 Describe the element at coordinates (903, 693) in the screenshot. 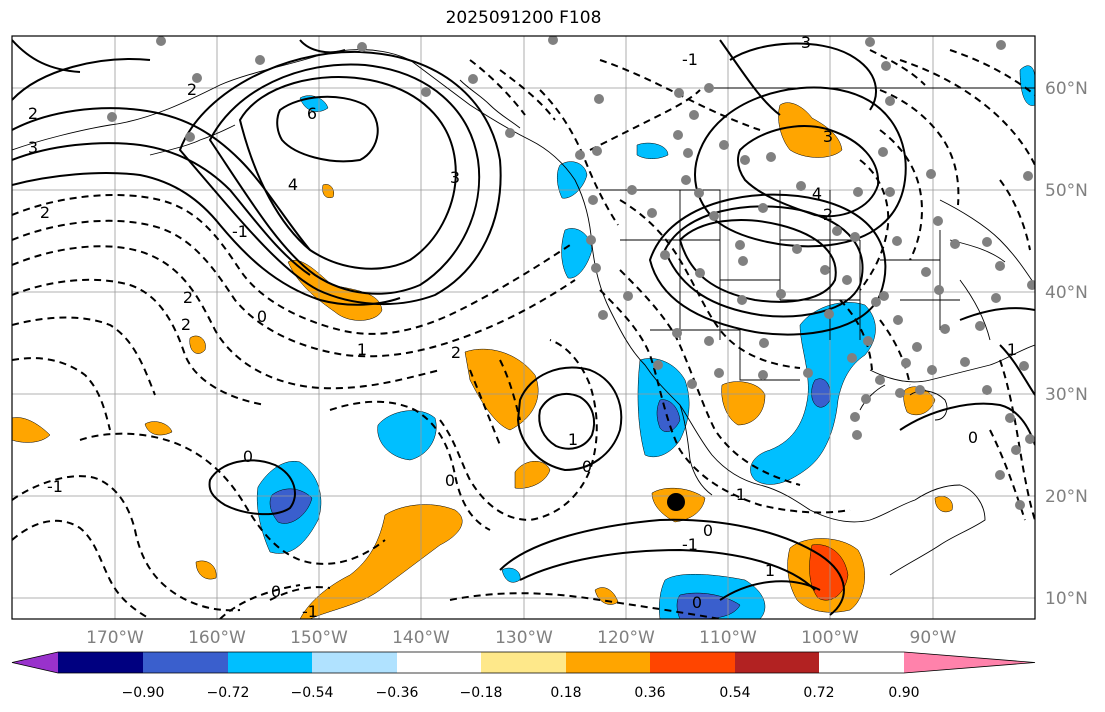

I see `colorbar-tick: 0.90` at that location.